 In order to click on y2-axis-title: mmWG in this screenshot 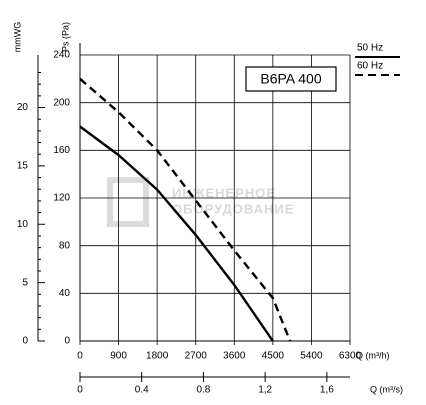, I will do `click(17, 37)`.